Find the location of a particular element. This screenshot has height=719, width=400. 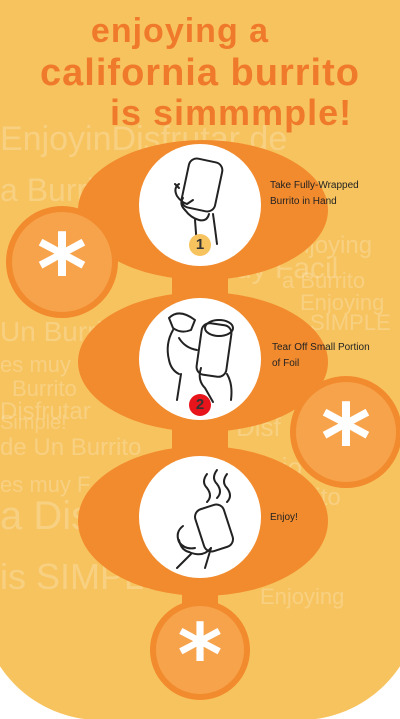

step-2-text-line-1: Tear Off Small Portion is located at coordinates (321, 347).